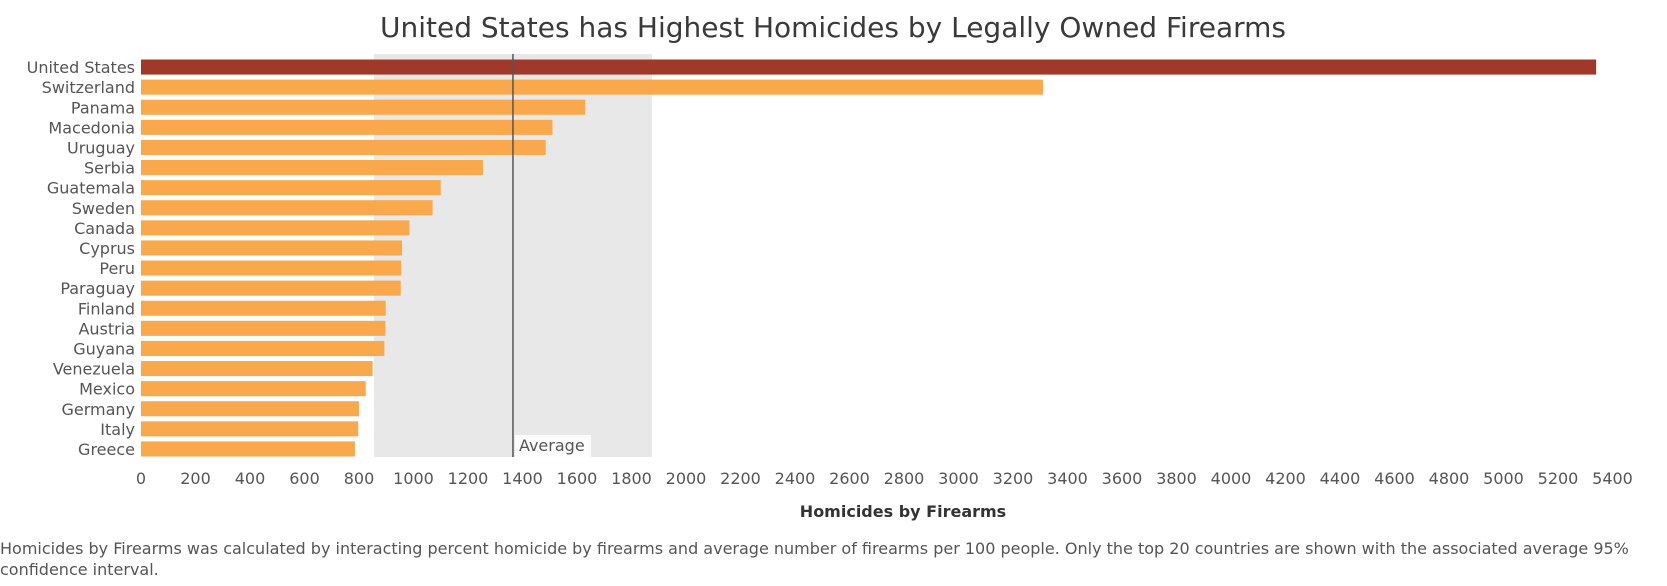 This screenshot has height=586, width=1667. What do you see at coordinates (103, 208) in the screenshot?
I see `category-label: Sweden` at bounding box center [103, 208].